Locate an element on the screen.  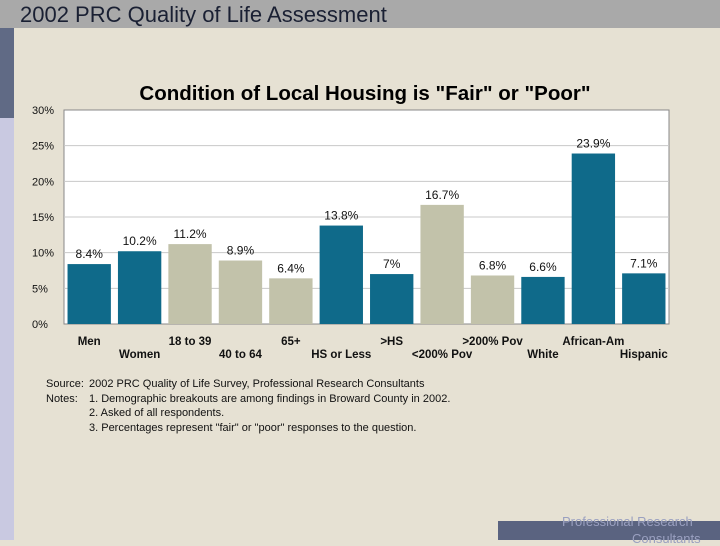
category-label: >HS is located at coordinates (391, 342).